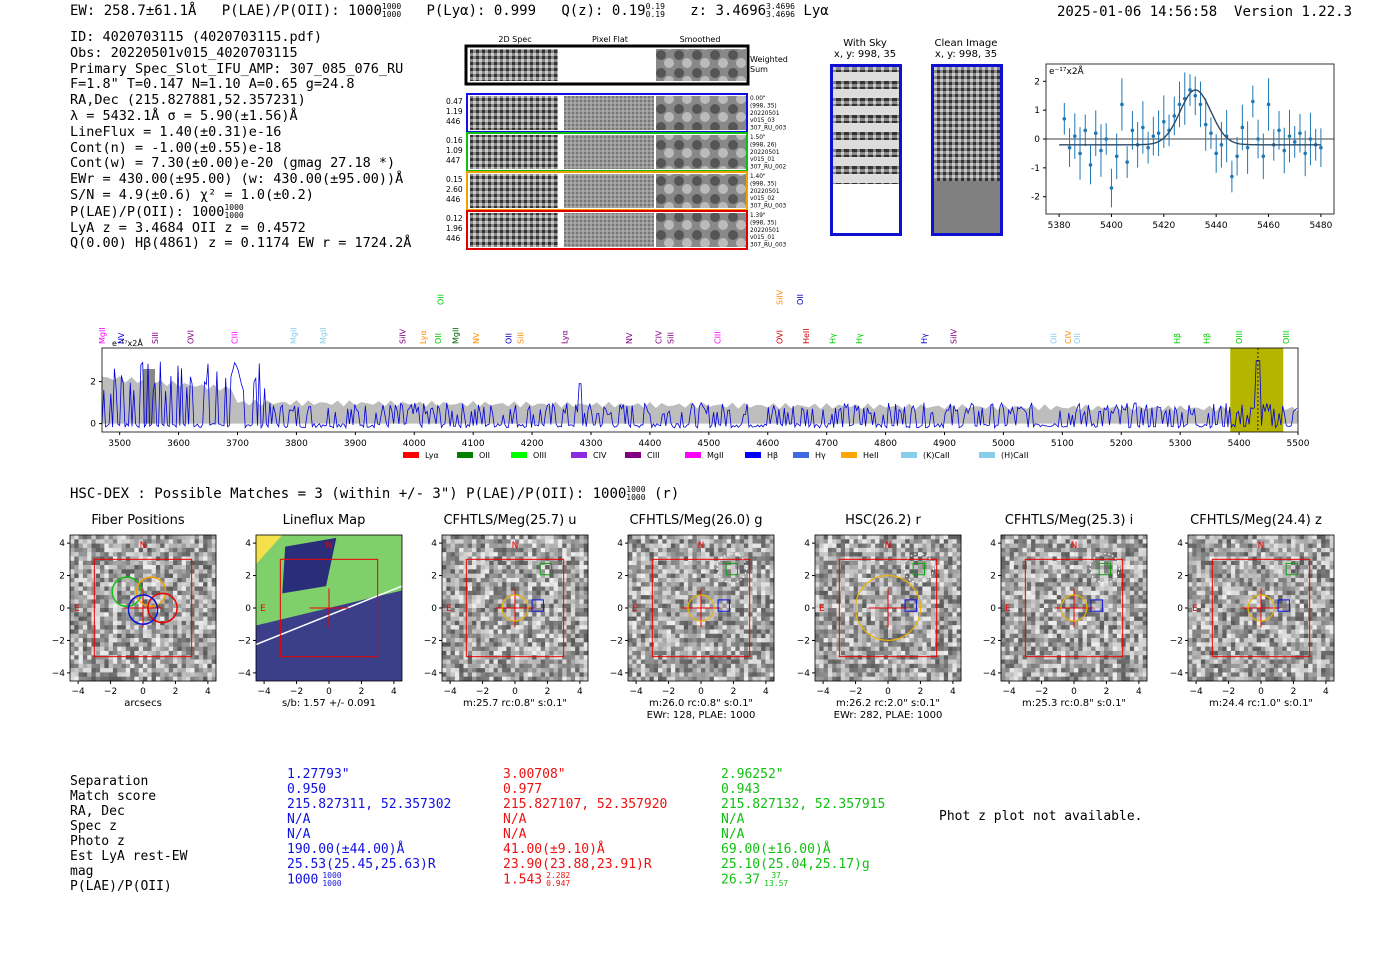 The height and width of the screenshot is (953, 1400). I want to click on spec-xtick: 5400, so click(1239, 444).